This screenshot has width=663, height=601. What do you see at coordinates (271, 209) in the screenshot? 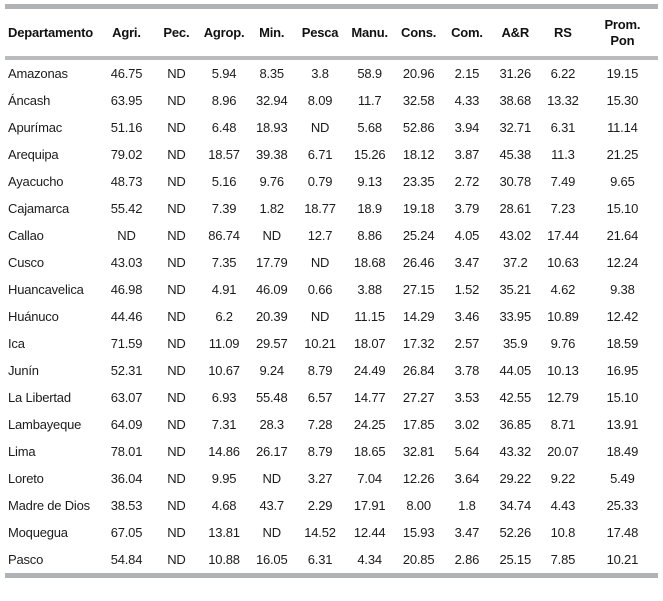
I see `cell: 1.82` at bounding box center [271, 209].